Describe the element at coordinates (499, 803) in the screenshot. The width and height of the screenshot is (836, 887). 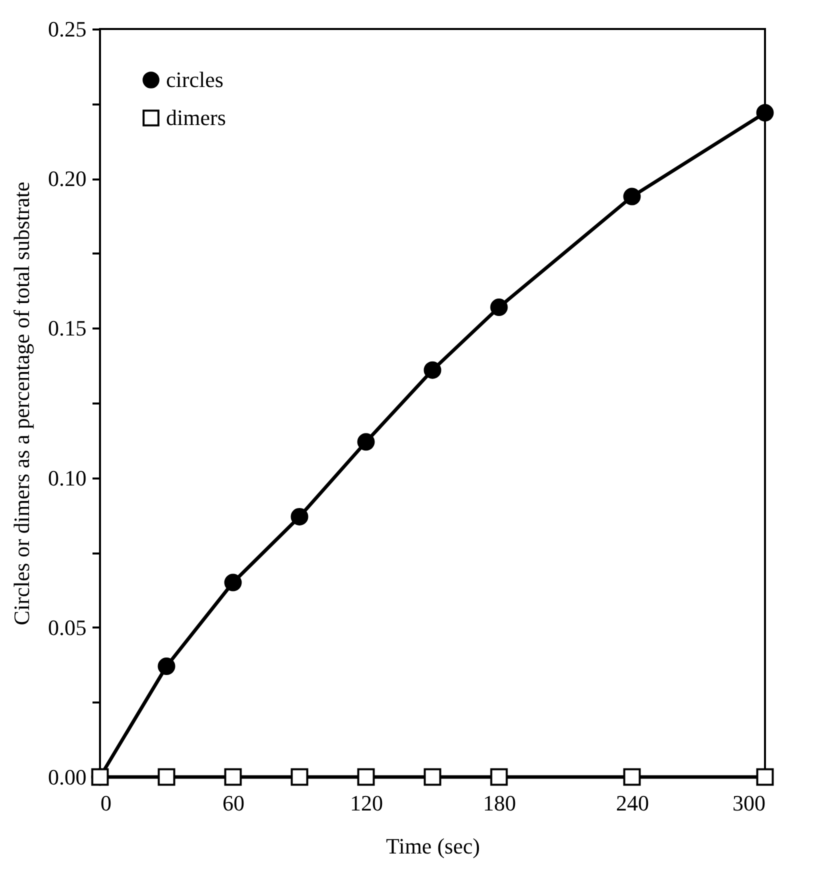
I see `x-tick-label: 180` at that location.